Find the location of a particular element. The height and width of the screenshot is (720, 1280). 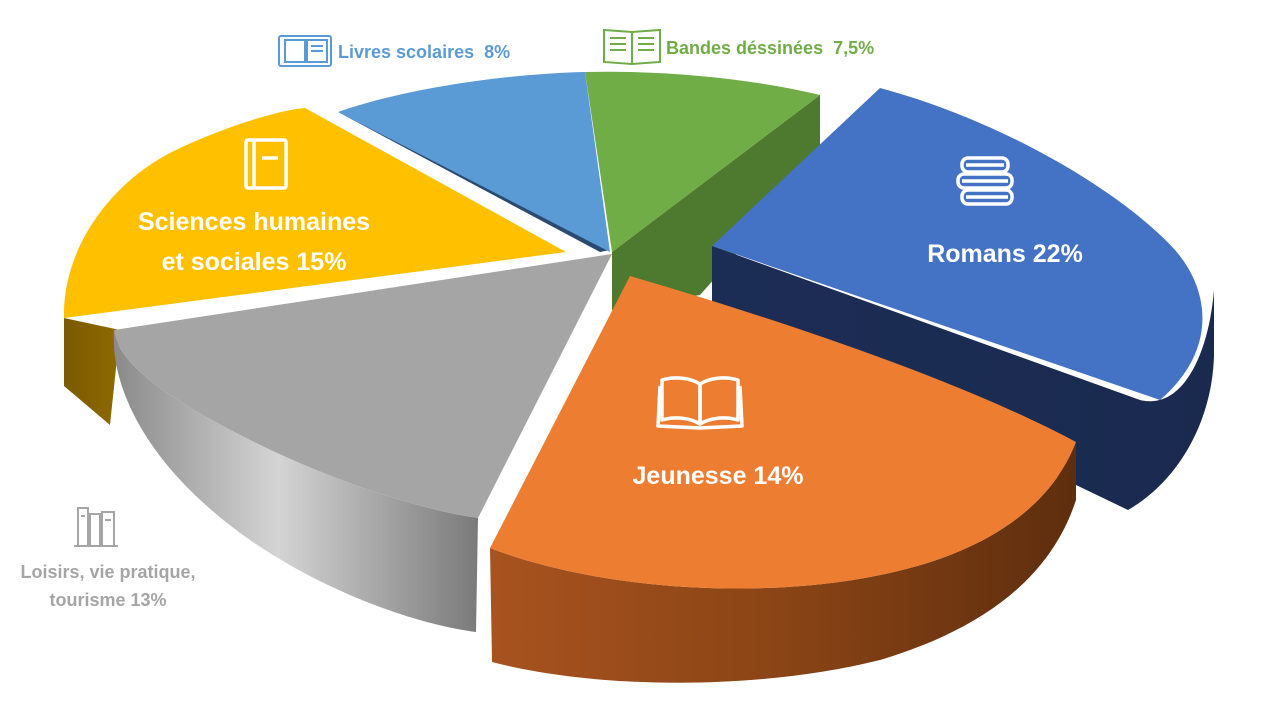

label-loisirs-line1: Loisirs, vie pratique, is located at coordinates (107, 572).